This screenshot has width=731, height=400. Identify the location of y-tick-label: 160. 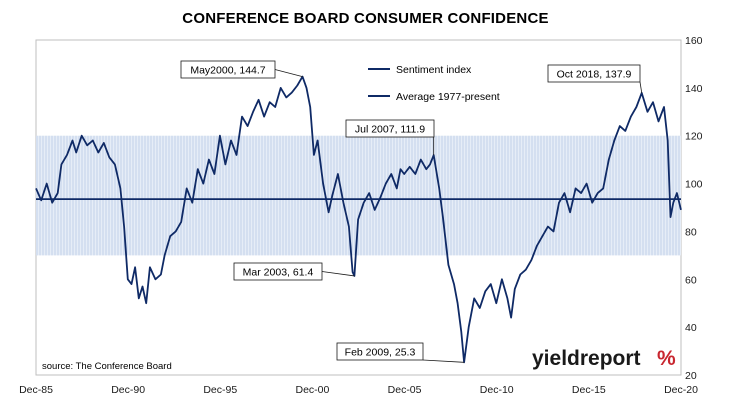
(694, 41).